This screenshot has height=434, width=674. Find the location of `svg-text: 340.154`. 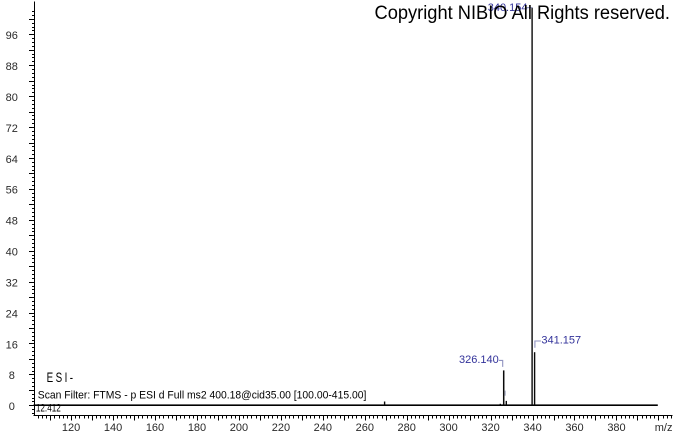

svg-text: 340.154 is located at coordinates (508, 8).